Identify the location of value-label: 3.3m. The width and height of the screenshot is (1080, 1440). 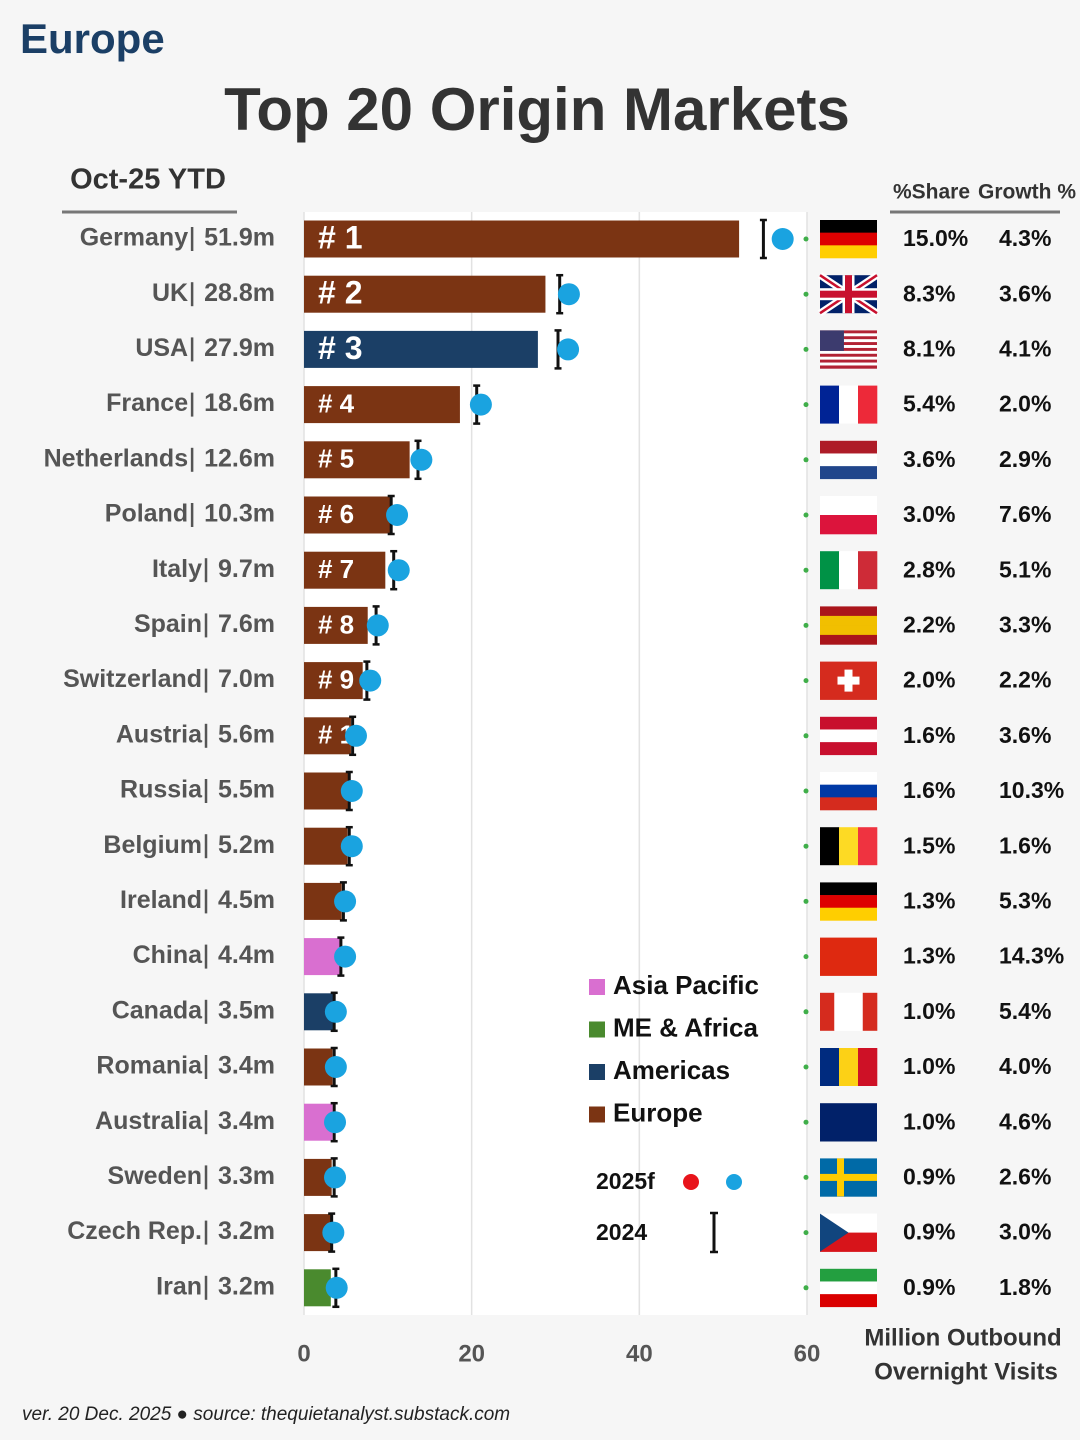
(246, 1176).